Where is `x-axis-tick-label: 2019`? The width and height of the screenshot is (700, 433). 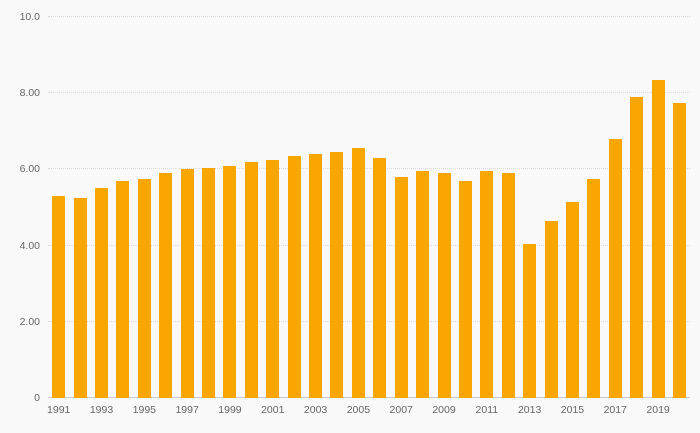
x-axis-tick-label: 2019 is located at coordinates (658, 410).